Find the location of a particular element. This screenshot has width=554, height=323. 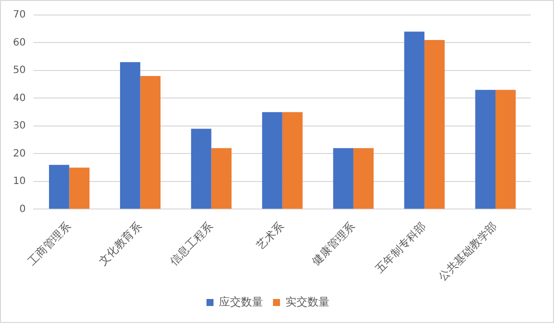

y-tick-label: 60 is located at coordinates (19, 42).